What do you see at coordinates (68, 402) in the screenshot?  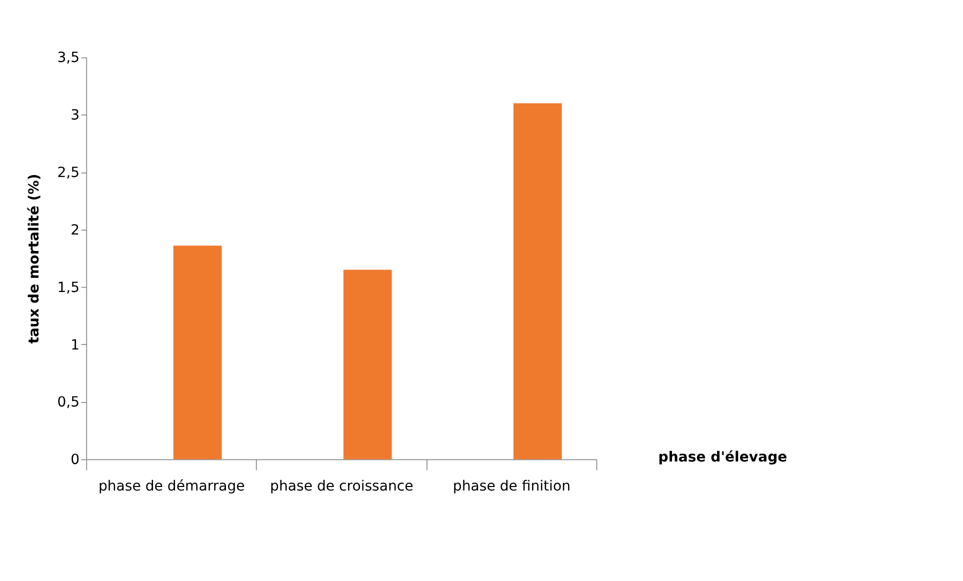 I see `y-tick-label: 0,5` at bounding box center [68, 402].